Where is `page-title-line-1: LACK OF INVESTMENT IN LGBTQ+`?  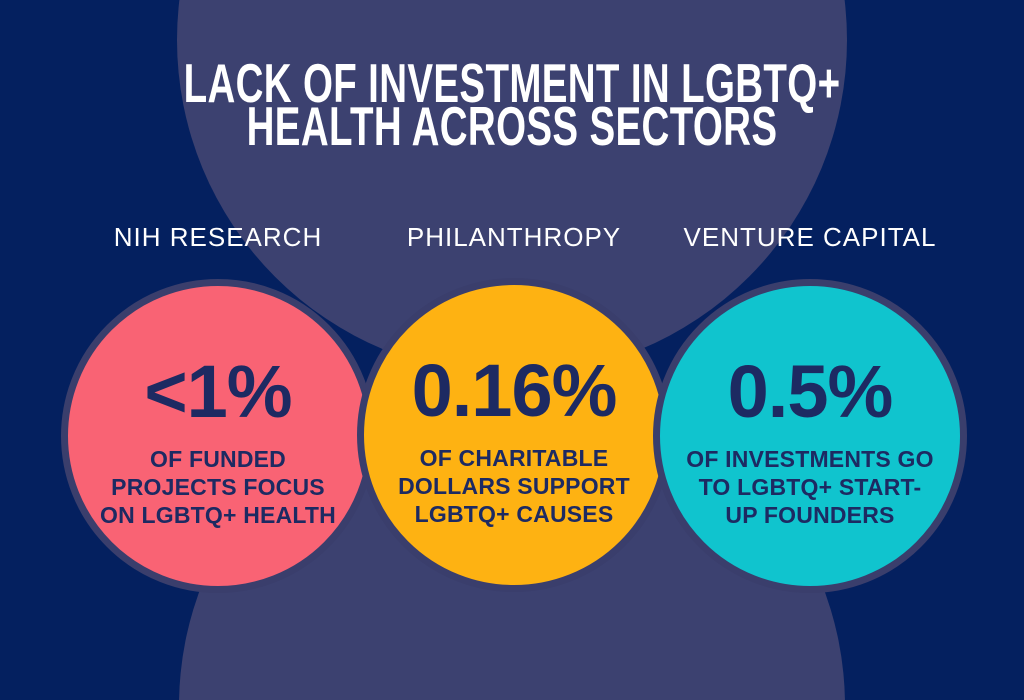
page-title-line-1: LACK OF INVESTMENT IN LGBTQ+ is located at coordinates (512, 83).